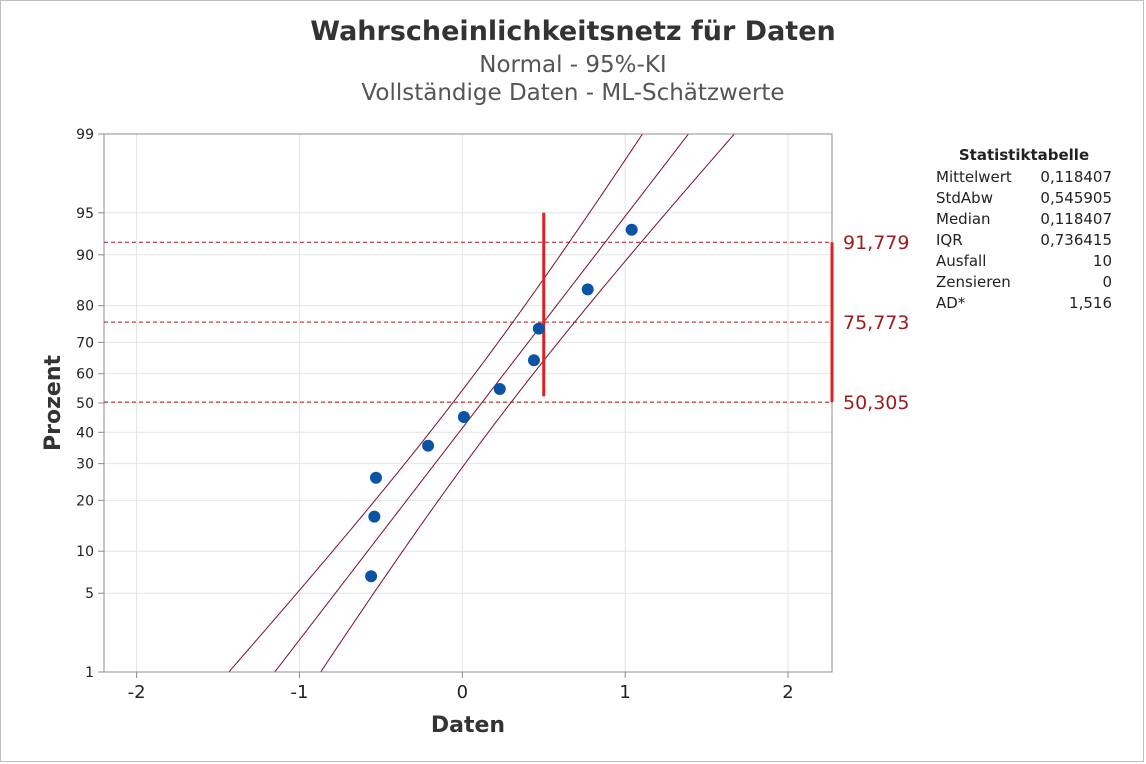  Describe the element at coordinates (85, 343) in the screenshot. I see `y-tick-label: 70` at that location.